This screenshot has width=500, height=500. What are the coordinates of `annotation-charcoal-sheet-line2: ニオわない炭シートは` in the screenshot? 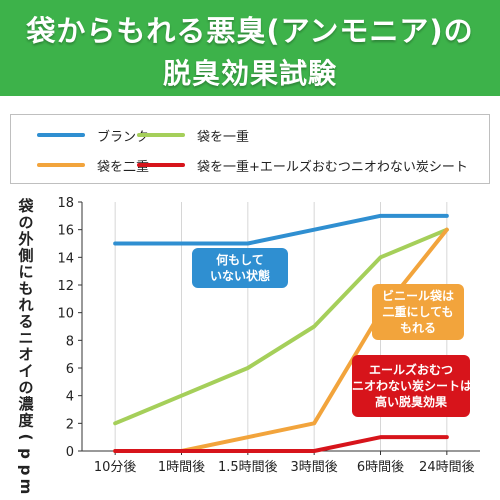 It's located at (412, 386).